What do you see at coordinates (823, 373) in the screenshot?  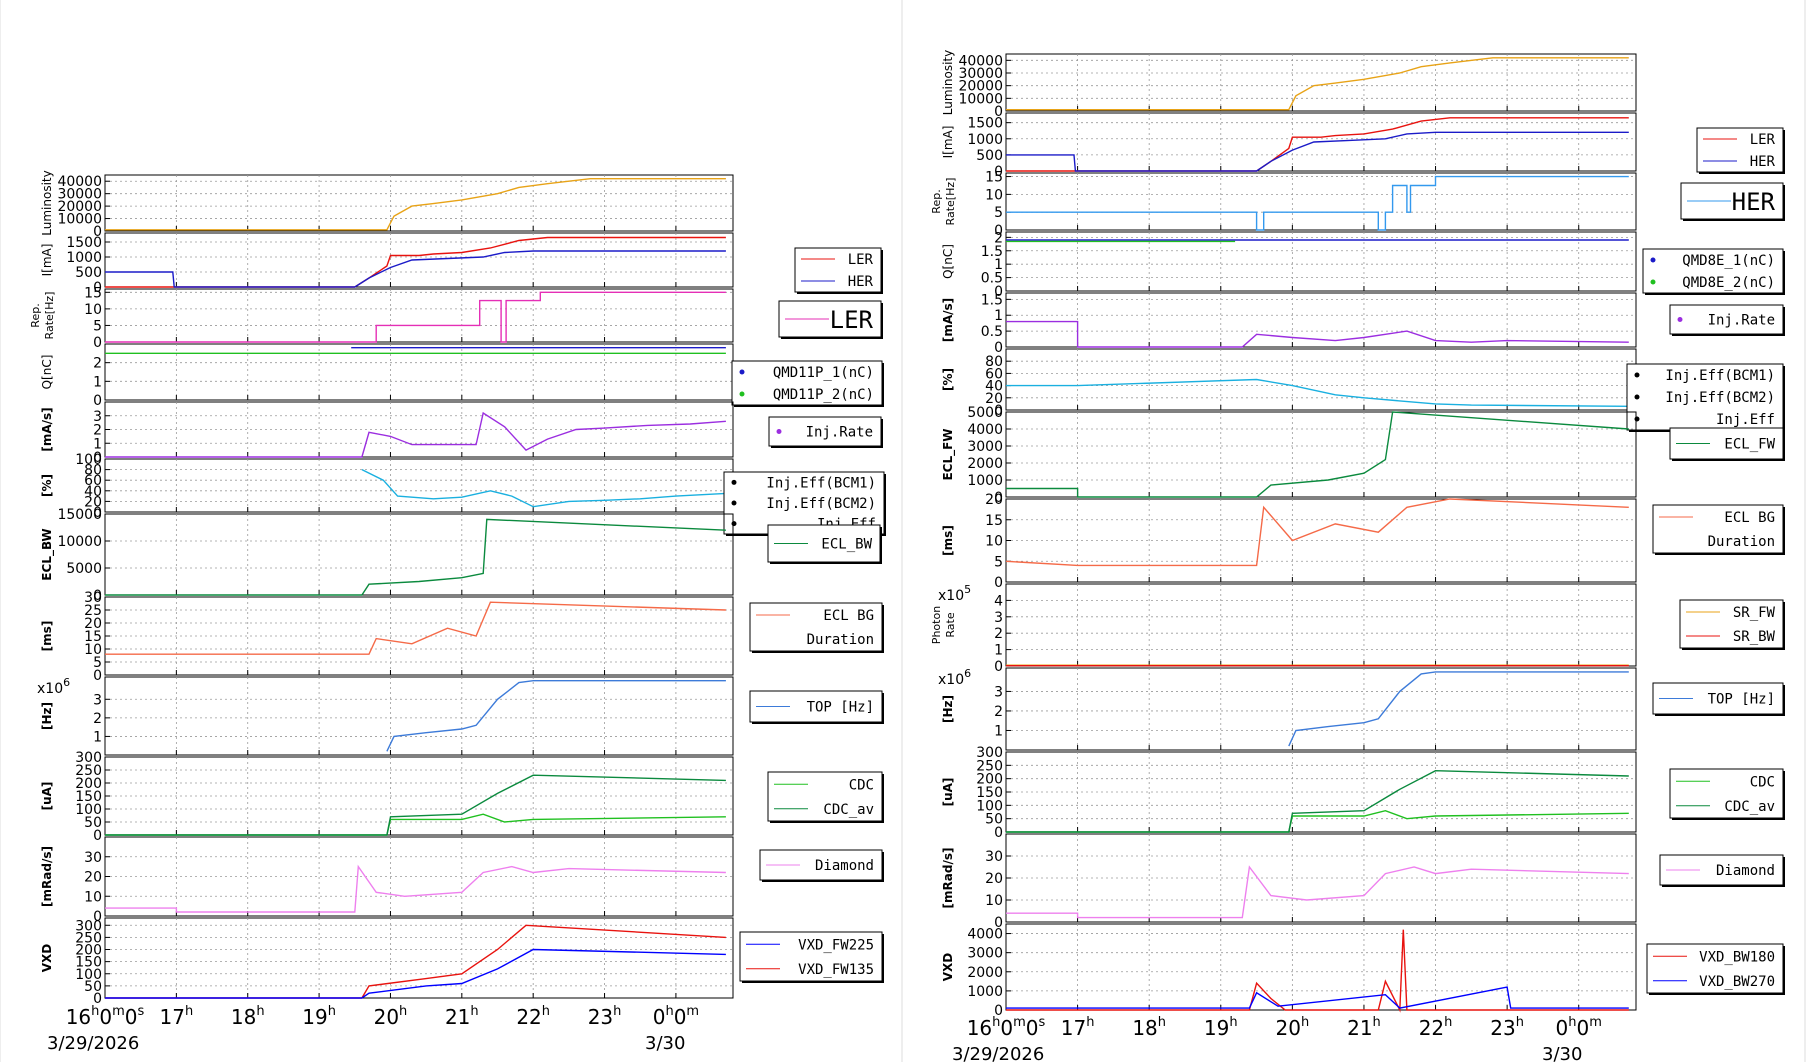 I see `legend-label: QMD11P_1(nC)` at bounding box center [823, 373].